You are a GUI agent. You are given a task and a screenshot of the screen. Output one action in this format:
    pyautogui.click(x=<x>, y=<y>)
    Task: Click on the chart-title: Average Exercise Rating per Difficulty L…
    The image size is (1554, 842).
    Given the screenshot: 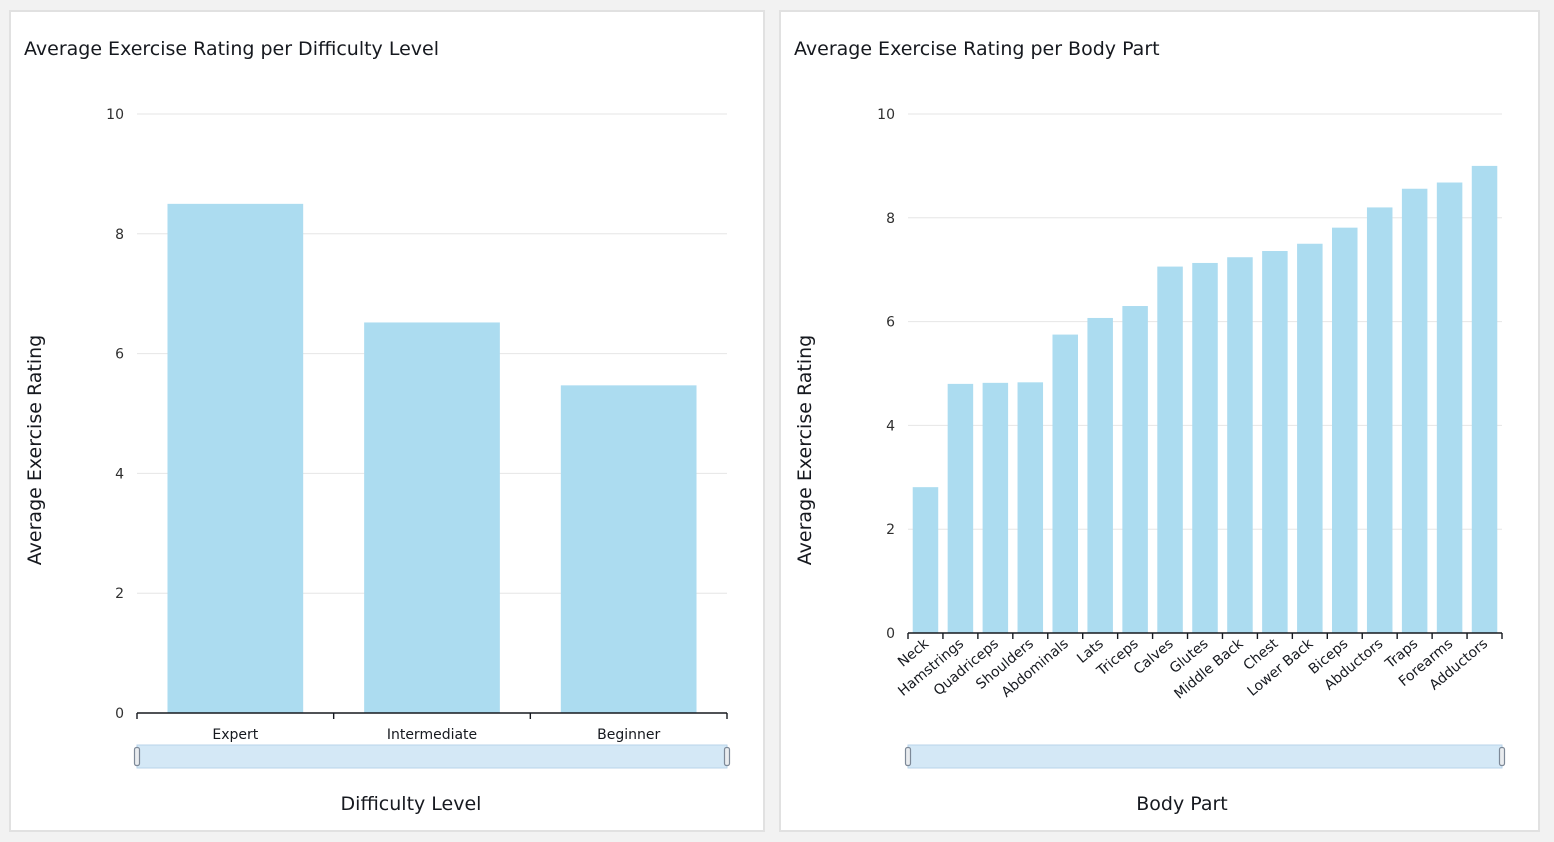 What is the action you would take?
    pyautogui.click(x=231, y=49)
    